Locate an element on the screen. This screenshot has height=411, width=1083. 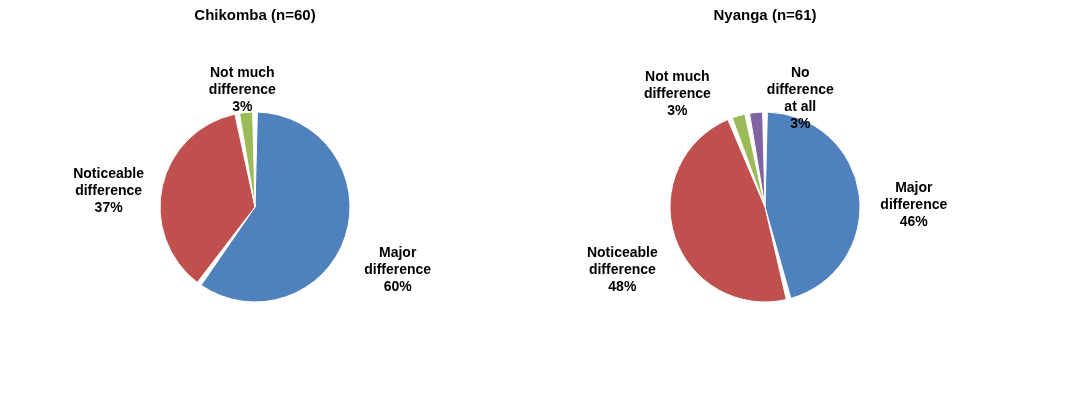
data-label: 37% is located at coordinates (109, 207).